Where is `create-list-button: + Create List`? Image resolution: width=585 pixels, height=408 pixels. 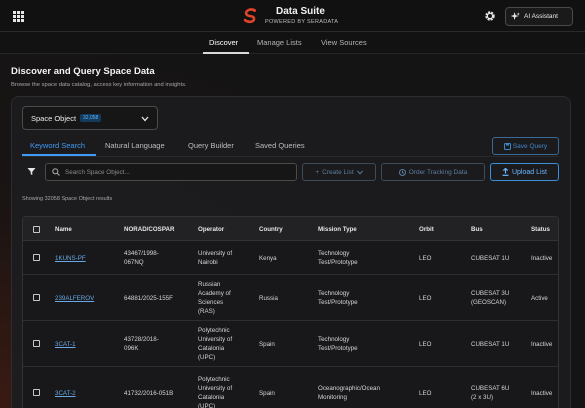
create-list-button: + Create List is located at coordinates (339, 172).